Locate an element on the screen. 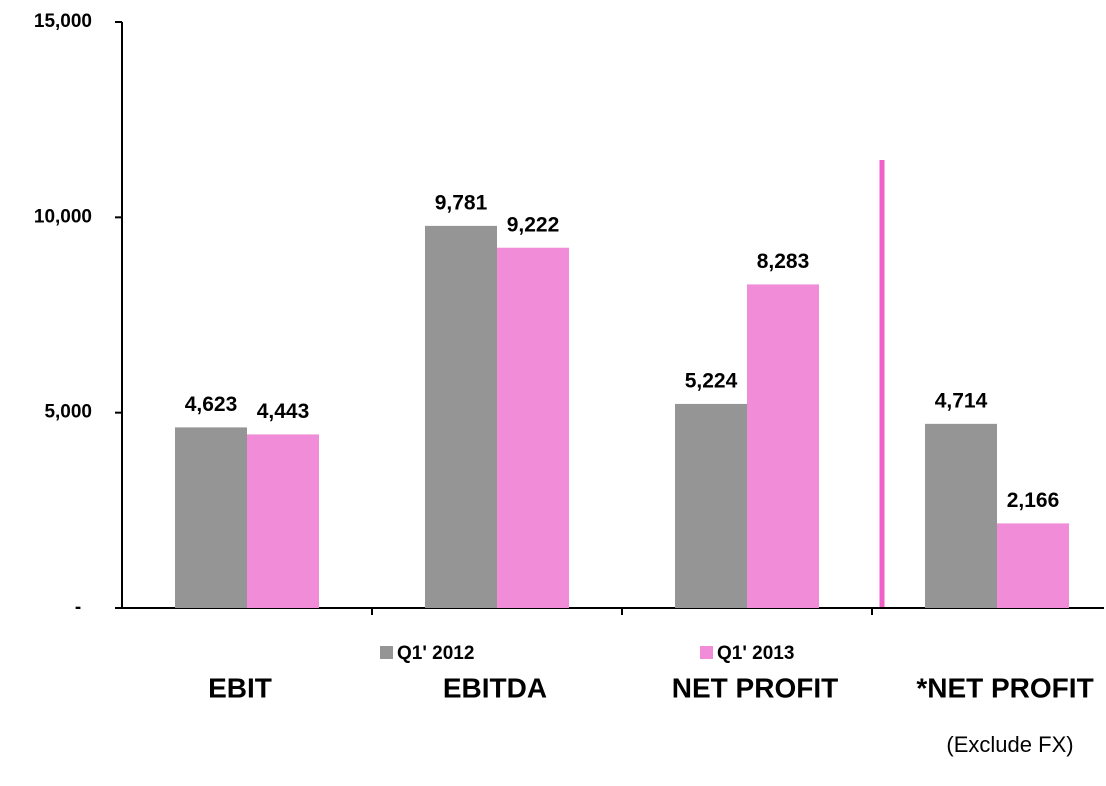 This screenshot has height=786, width=1106. y-tick-label: - is located at coordinates (78, 607).